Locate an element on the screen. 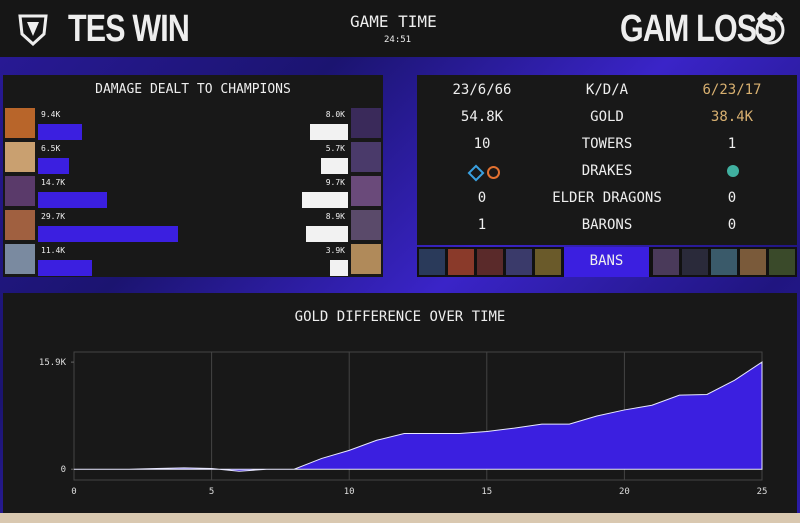 Image resolution: width=800 pixels, height=523 pixels. stat-blue: 10 is located at coordinates (482, 144).